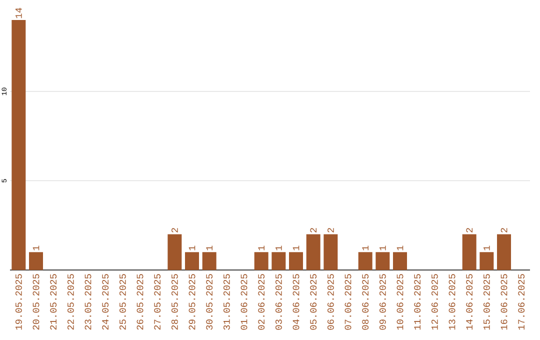 Image resolution: width=540 pixels, height=340 pixels. What do you see at coordinates (140, 302) in the screenshot?
I see `x-tick-label: 26.05.2025` at bounding box center [140, 302].